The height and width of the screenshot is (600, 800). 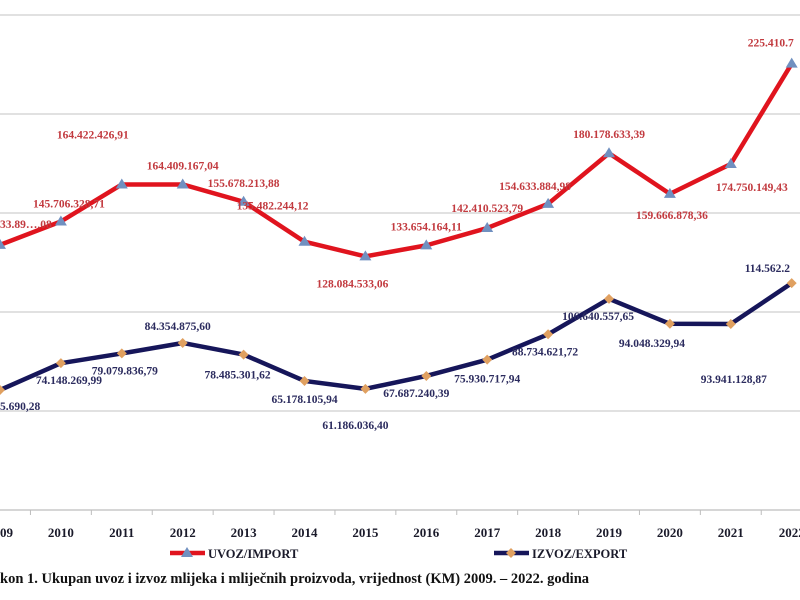 What do you see at coordinates (178, 327) in the screenshot?
I see `export-data-label: 84.354.875,60` at bounding box center [178, 327].